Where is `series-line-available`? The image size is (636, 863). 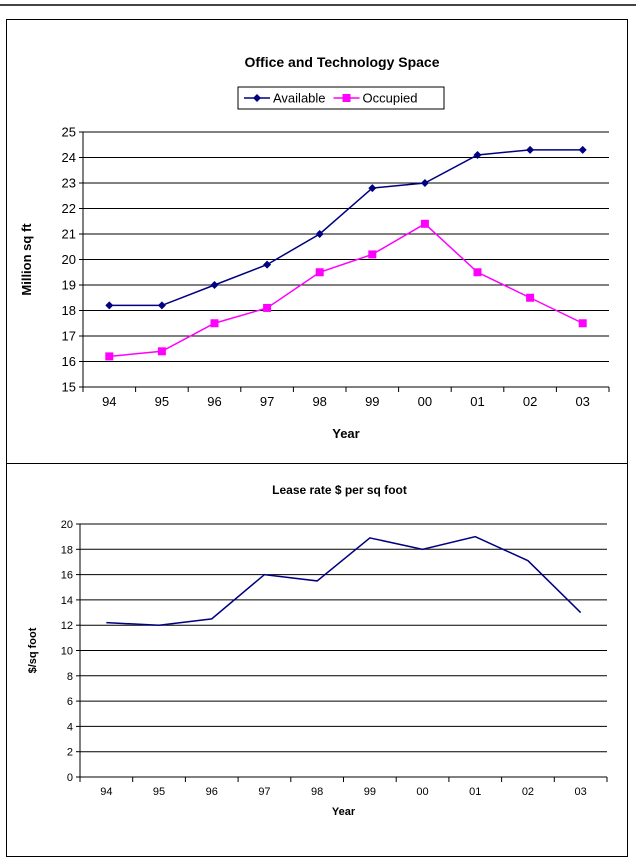 series-line-available is located at coordinates (346, 228).